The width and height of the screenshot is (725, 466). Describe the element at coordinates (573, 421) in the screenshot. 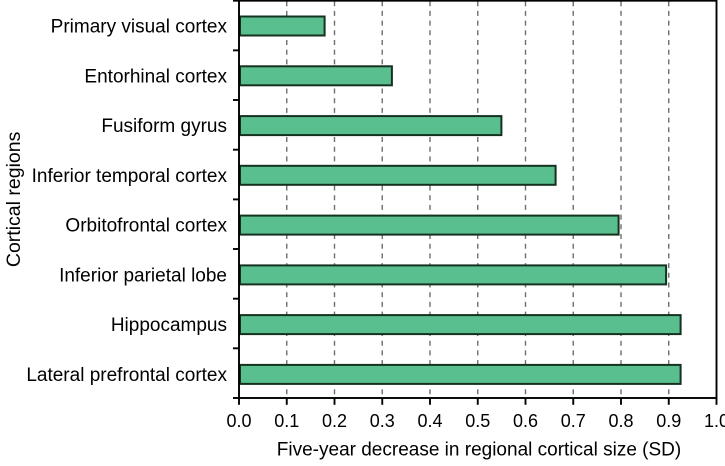

I see `svg-text: 0.7` at that location.